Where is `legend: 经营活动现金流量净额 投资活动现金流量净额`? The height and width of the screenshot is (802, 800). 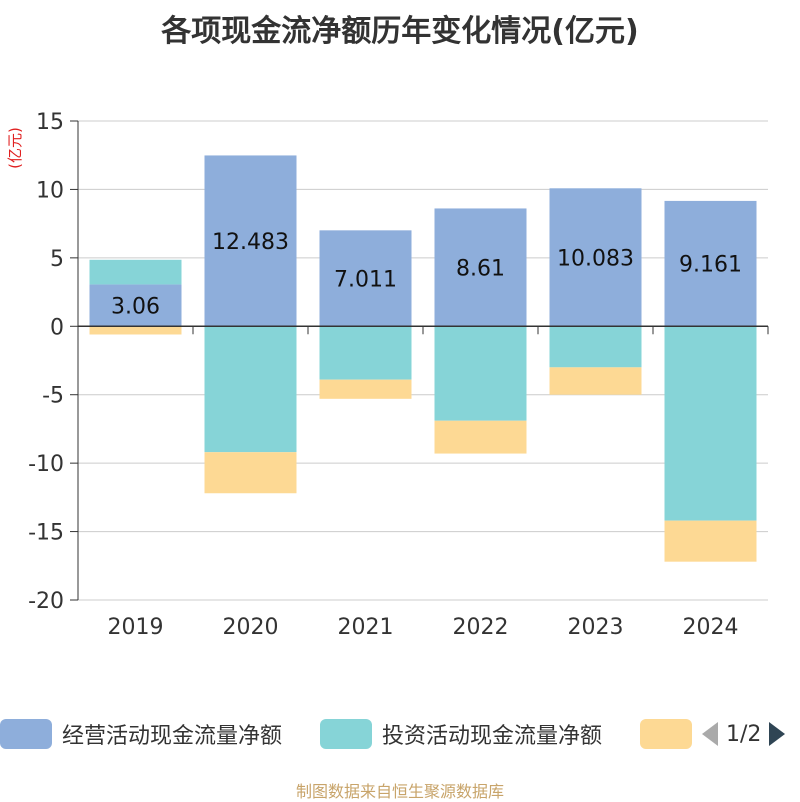
legend: 经营活动现金流量净额 投资活动现金流量净额 is located at coordinates (400, 736).